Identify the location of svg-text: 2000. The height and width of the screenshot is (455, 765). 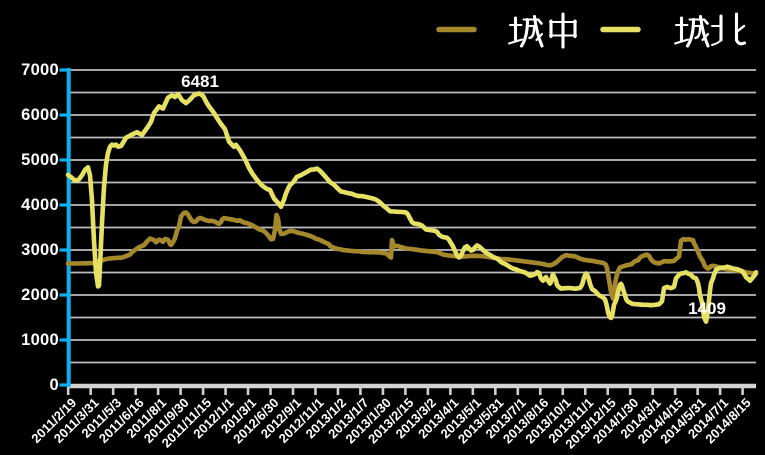
(40, 295).